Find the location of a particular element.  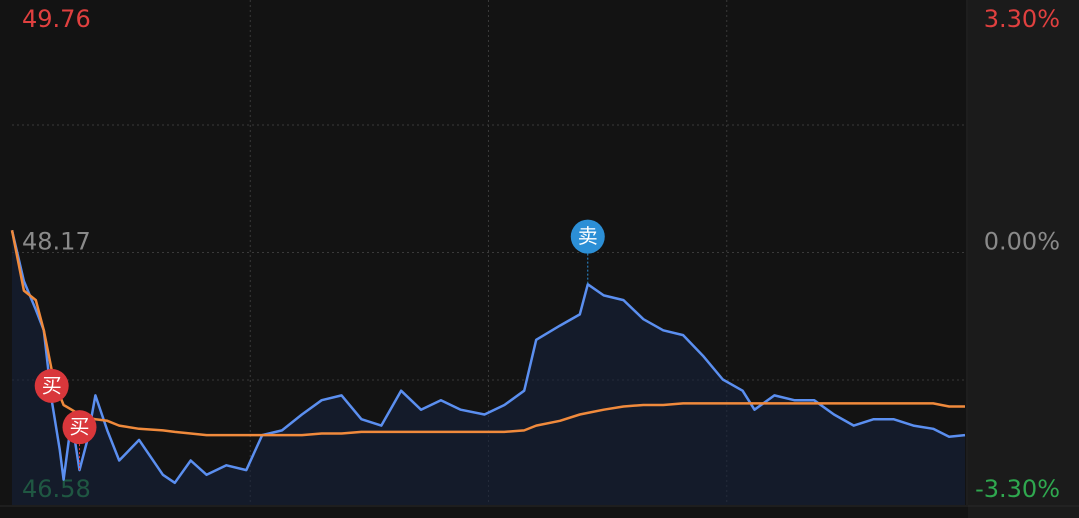

y2-tick-label: -3.30% is located at coordinates (1017, 489).